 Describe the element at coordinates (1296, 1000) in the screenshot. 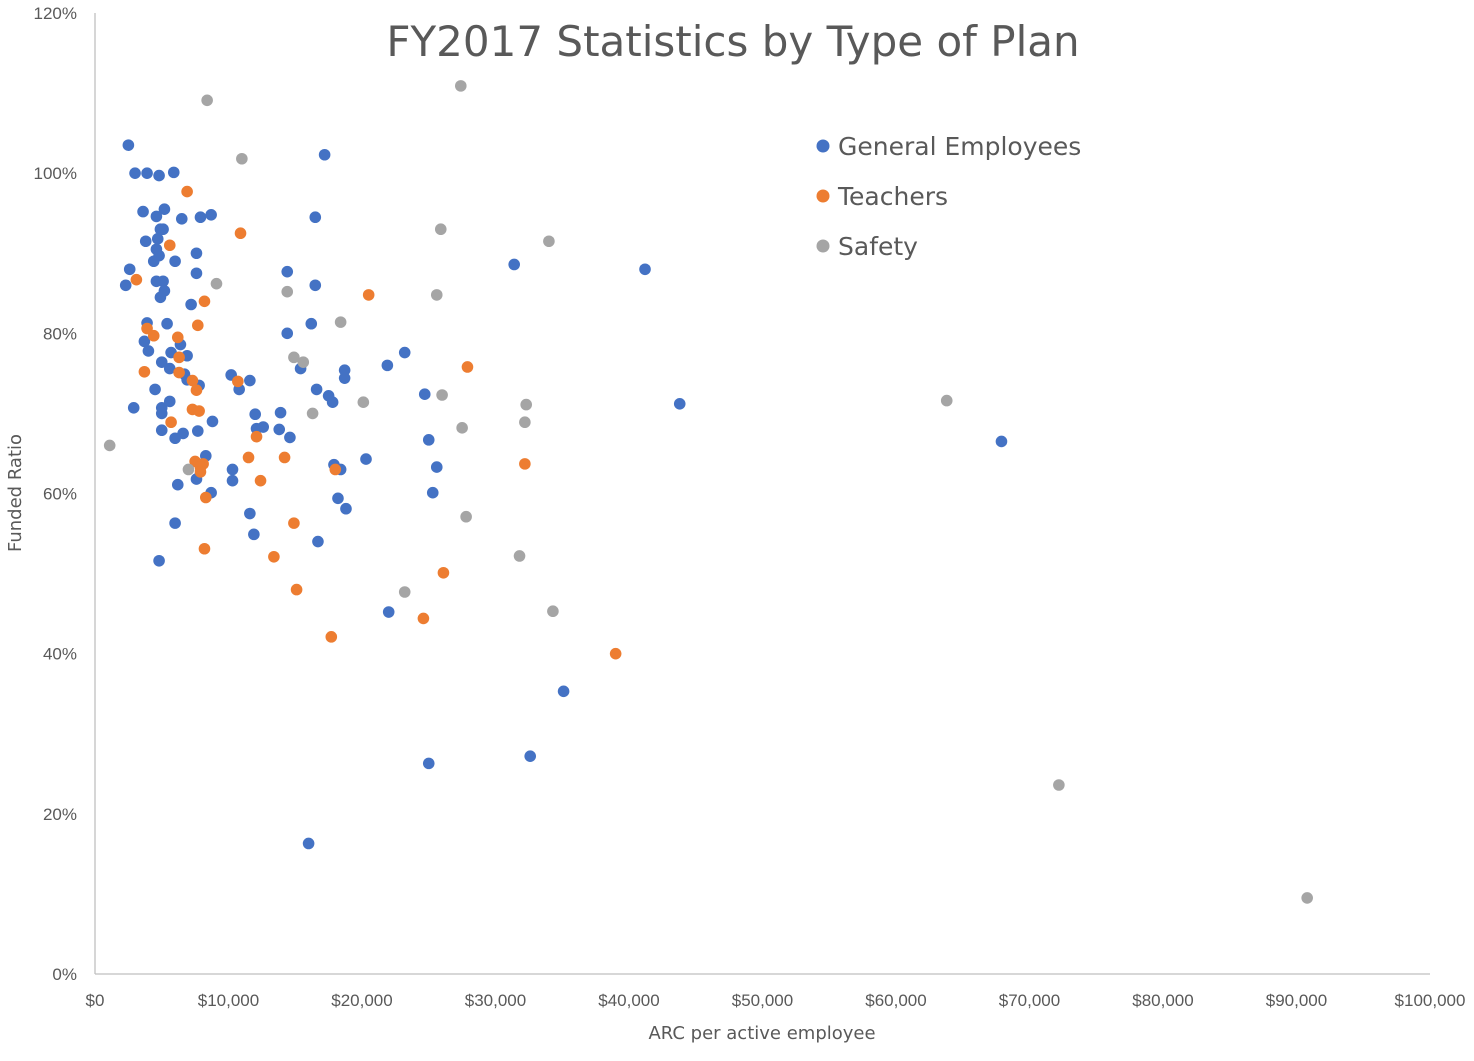

I see `x-tick-label: $90,000` at that location.